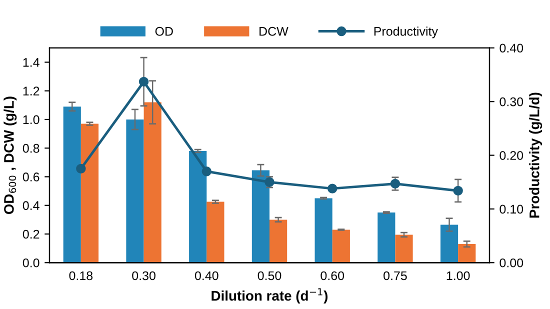  I want to click on y-tick-label: 1.0, so click(31, 119).